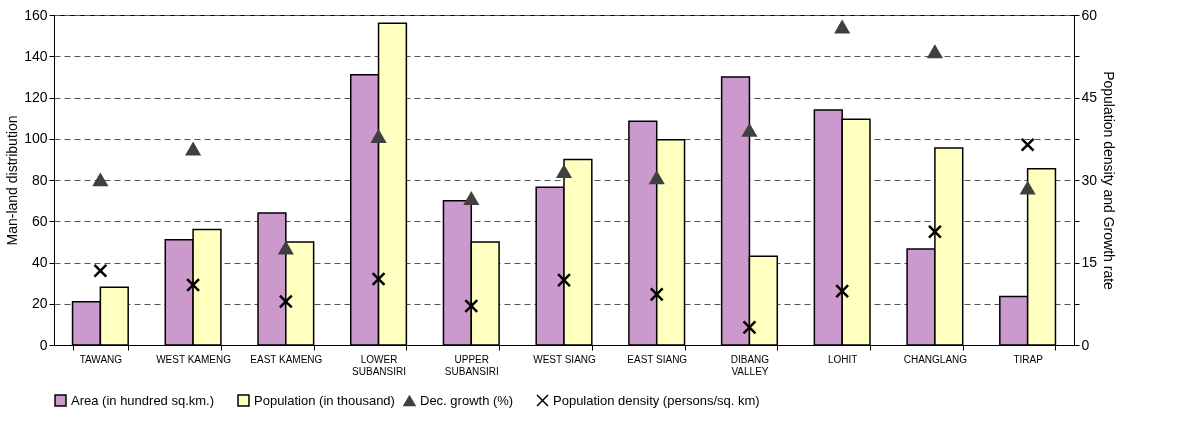  What do you see at coordinates (39, 220) in the screenshot?
I see `y-tick-label: 60` at bounding box center [39, 220].